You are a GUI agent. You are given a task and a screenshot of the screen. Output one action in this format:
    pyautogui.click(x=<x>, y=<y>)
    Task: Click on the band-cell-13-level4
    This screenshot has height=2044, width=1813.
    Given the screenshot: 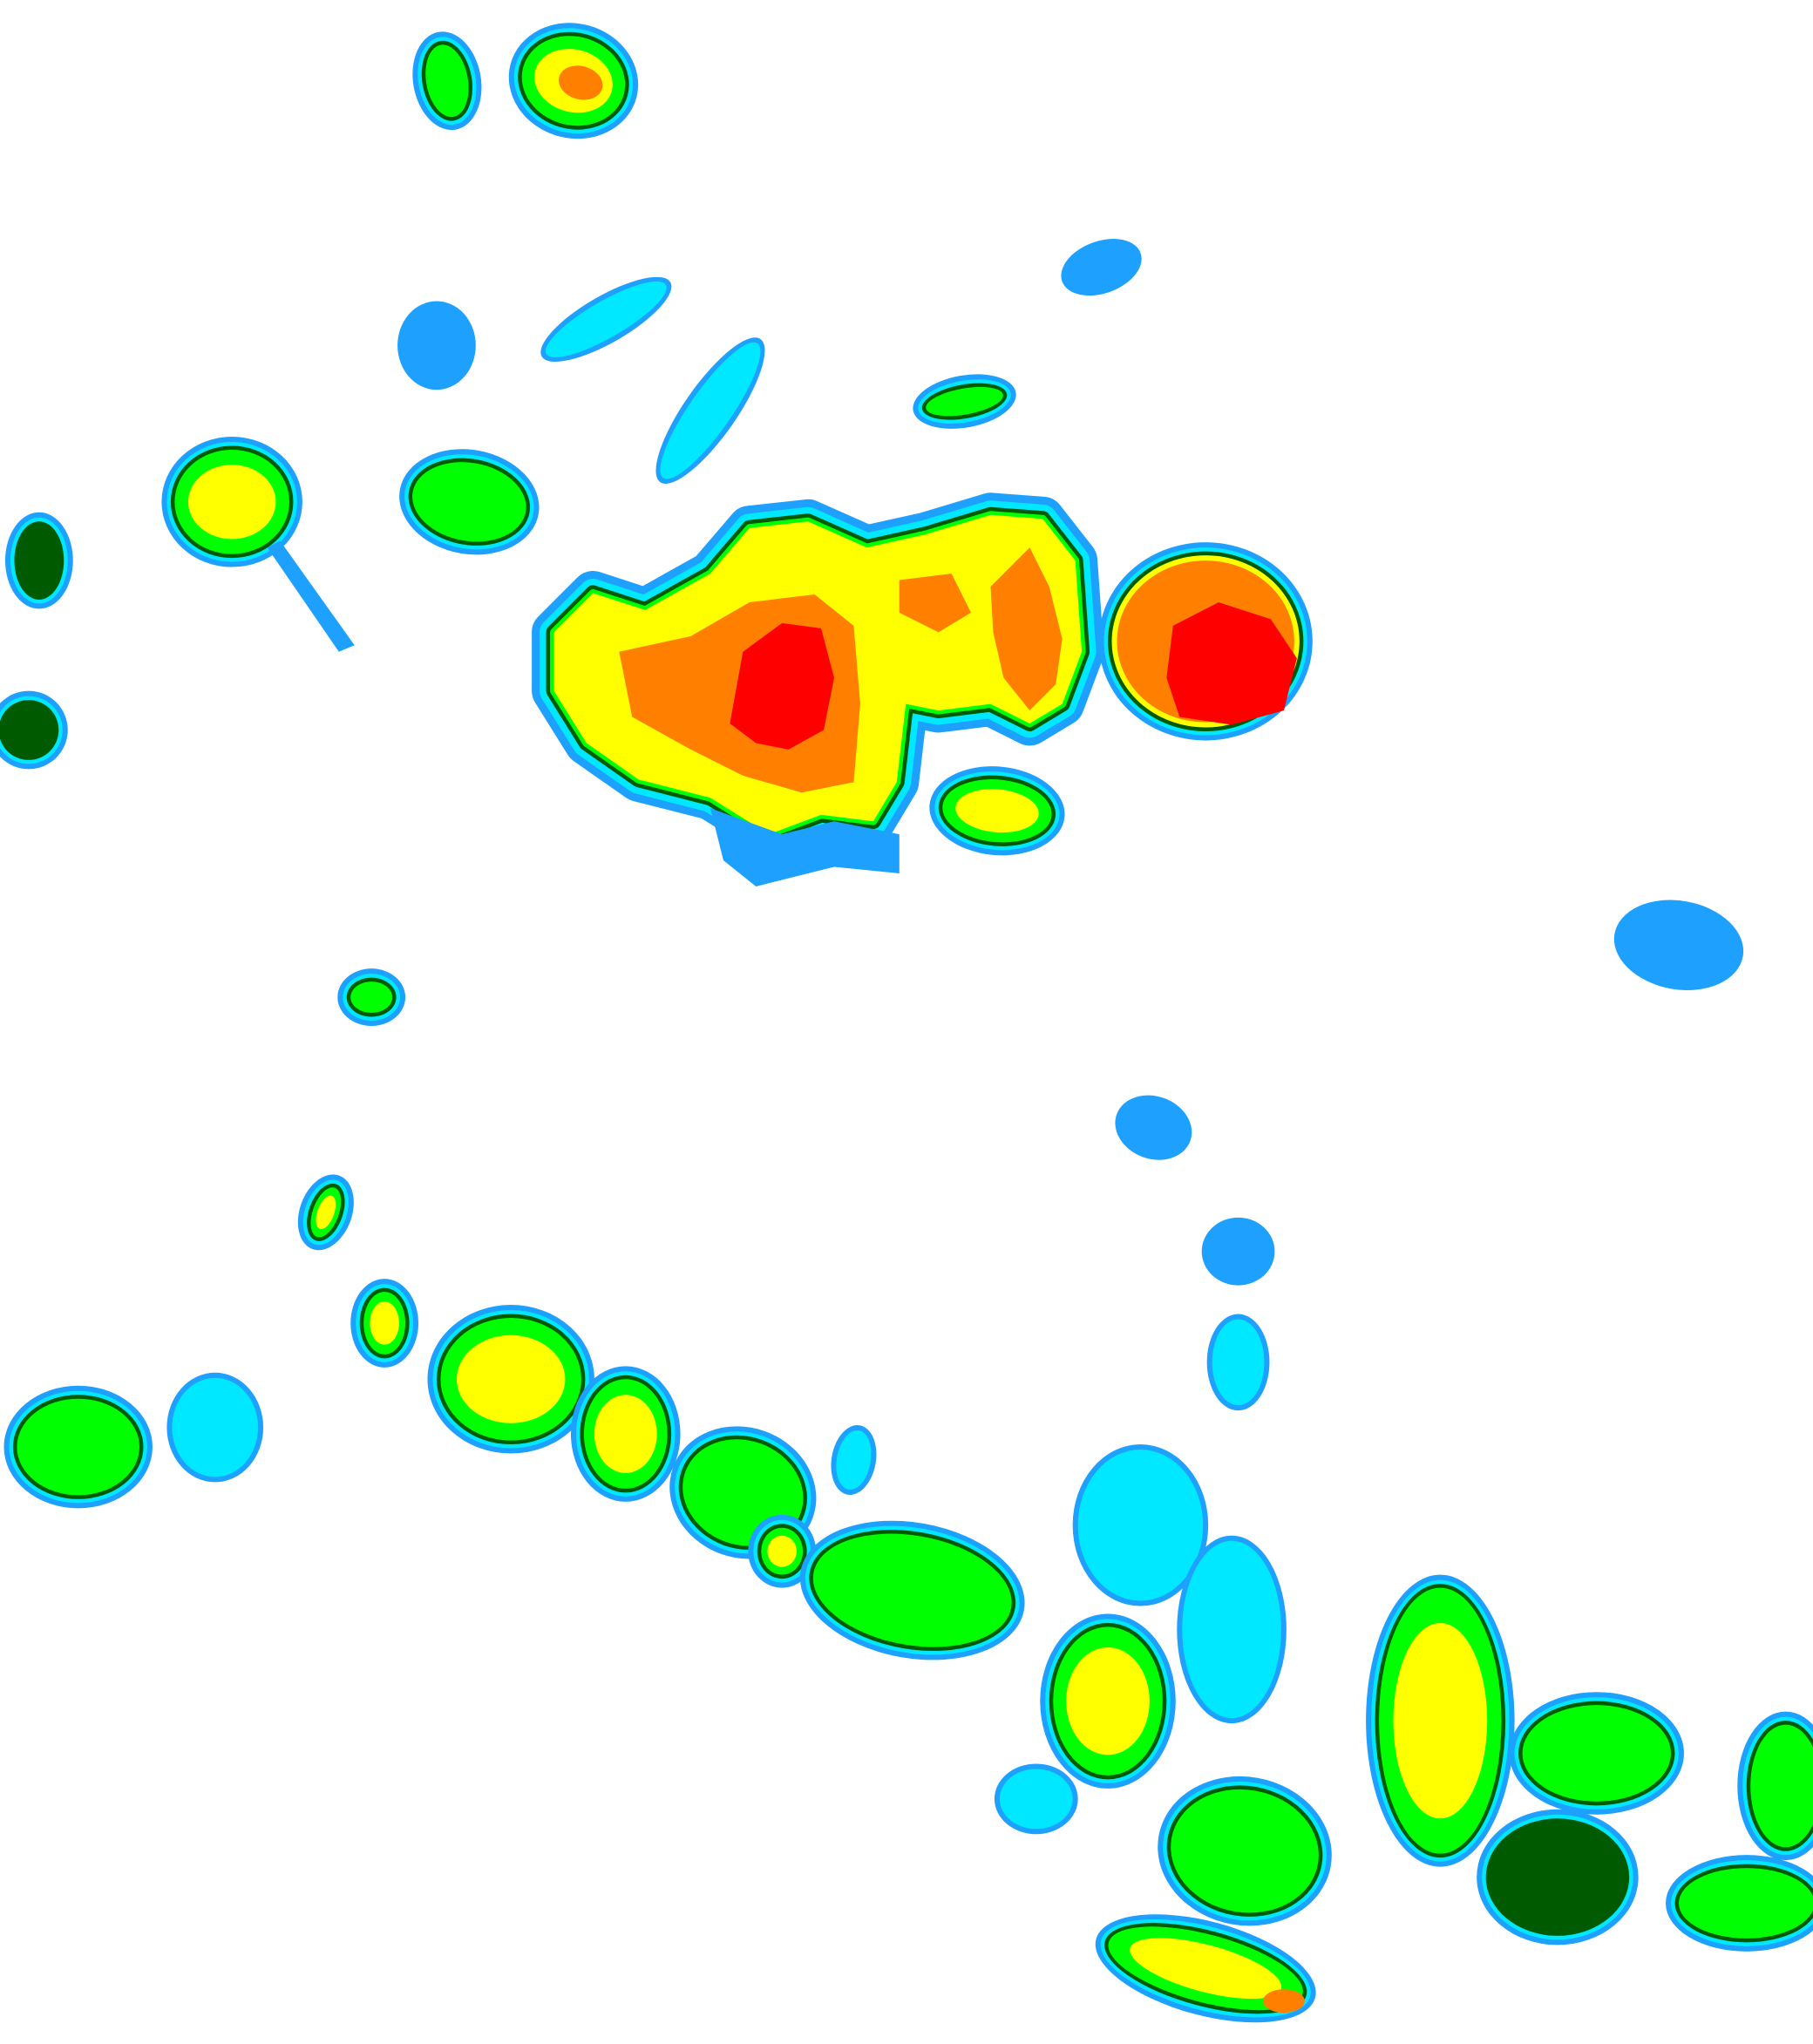 What is the action you would take?
    pyautogui.click(x=1746, y=1903)
    